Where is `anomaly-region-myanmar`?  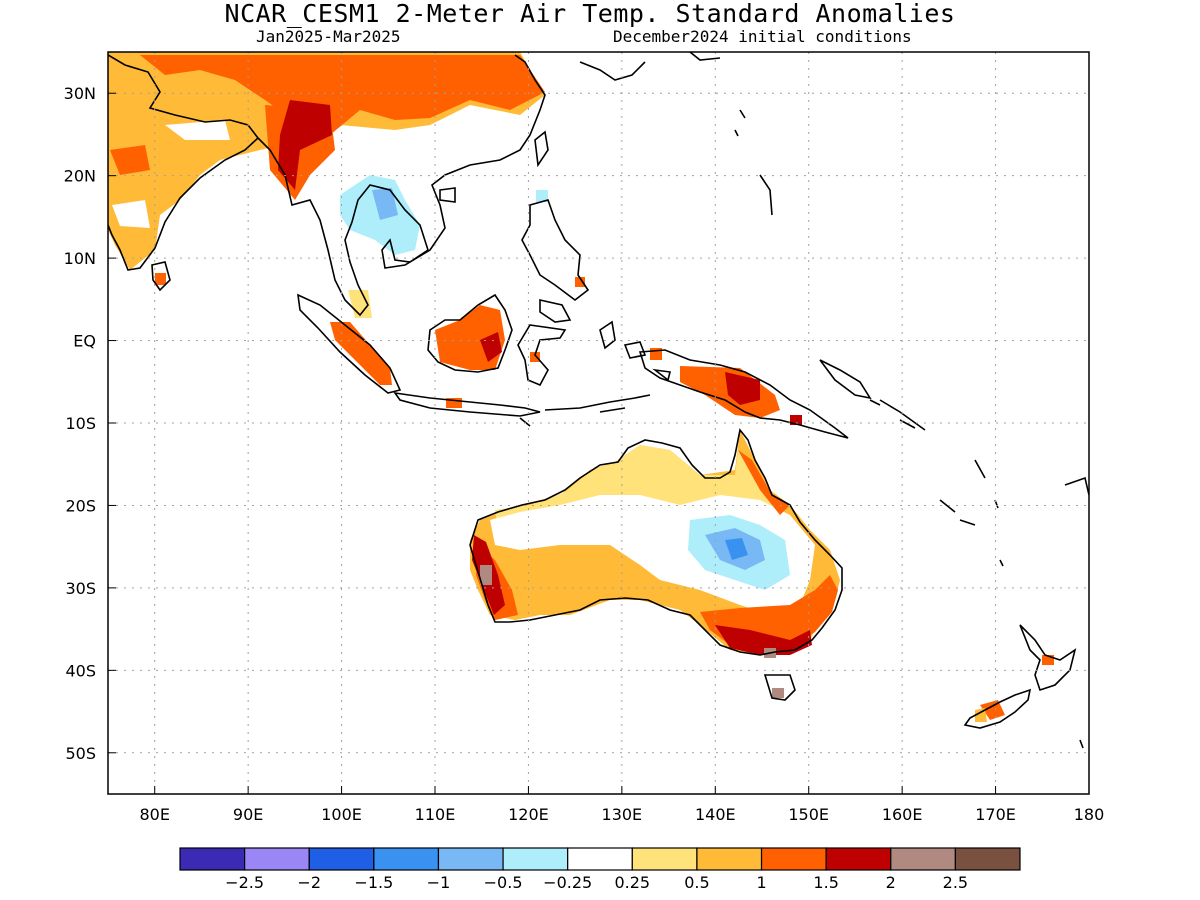 anomaly-region-myanmar is located at coordinates (305, 145).